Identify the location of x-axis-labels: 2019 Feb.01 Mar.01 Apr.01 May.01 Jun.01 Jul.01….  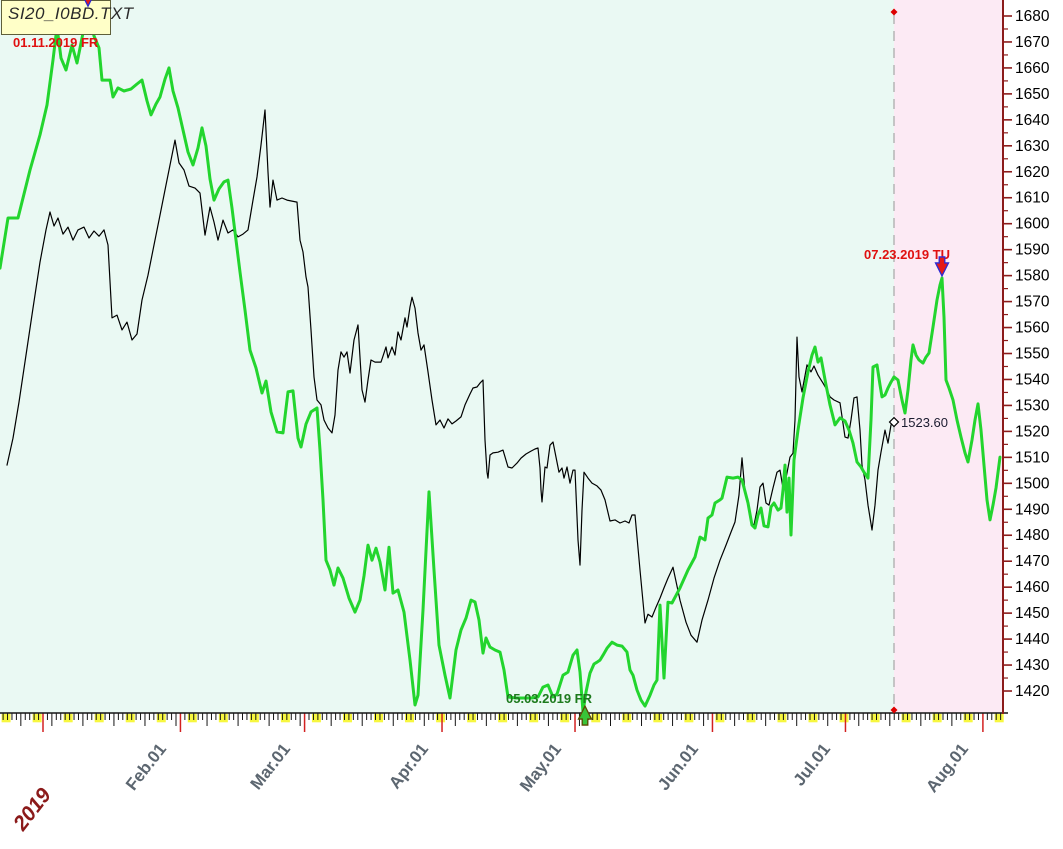
(490, 788).